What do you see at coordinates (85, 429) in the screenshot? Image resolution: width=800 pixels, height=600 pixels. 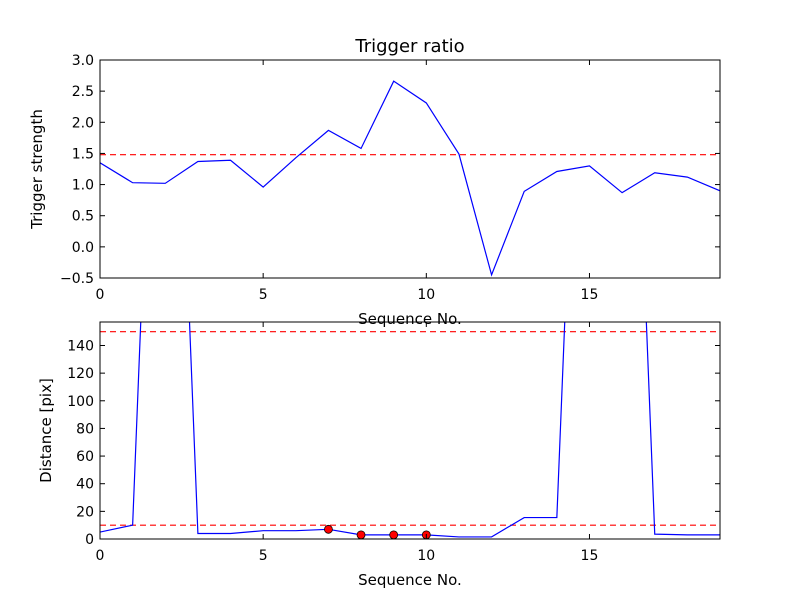 I see `y-tick-label: 80` at bounding box center [85, 429].